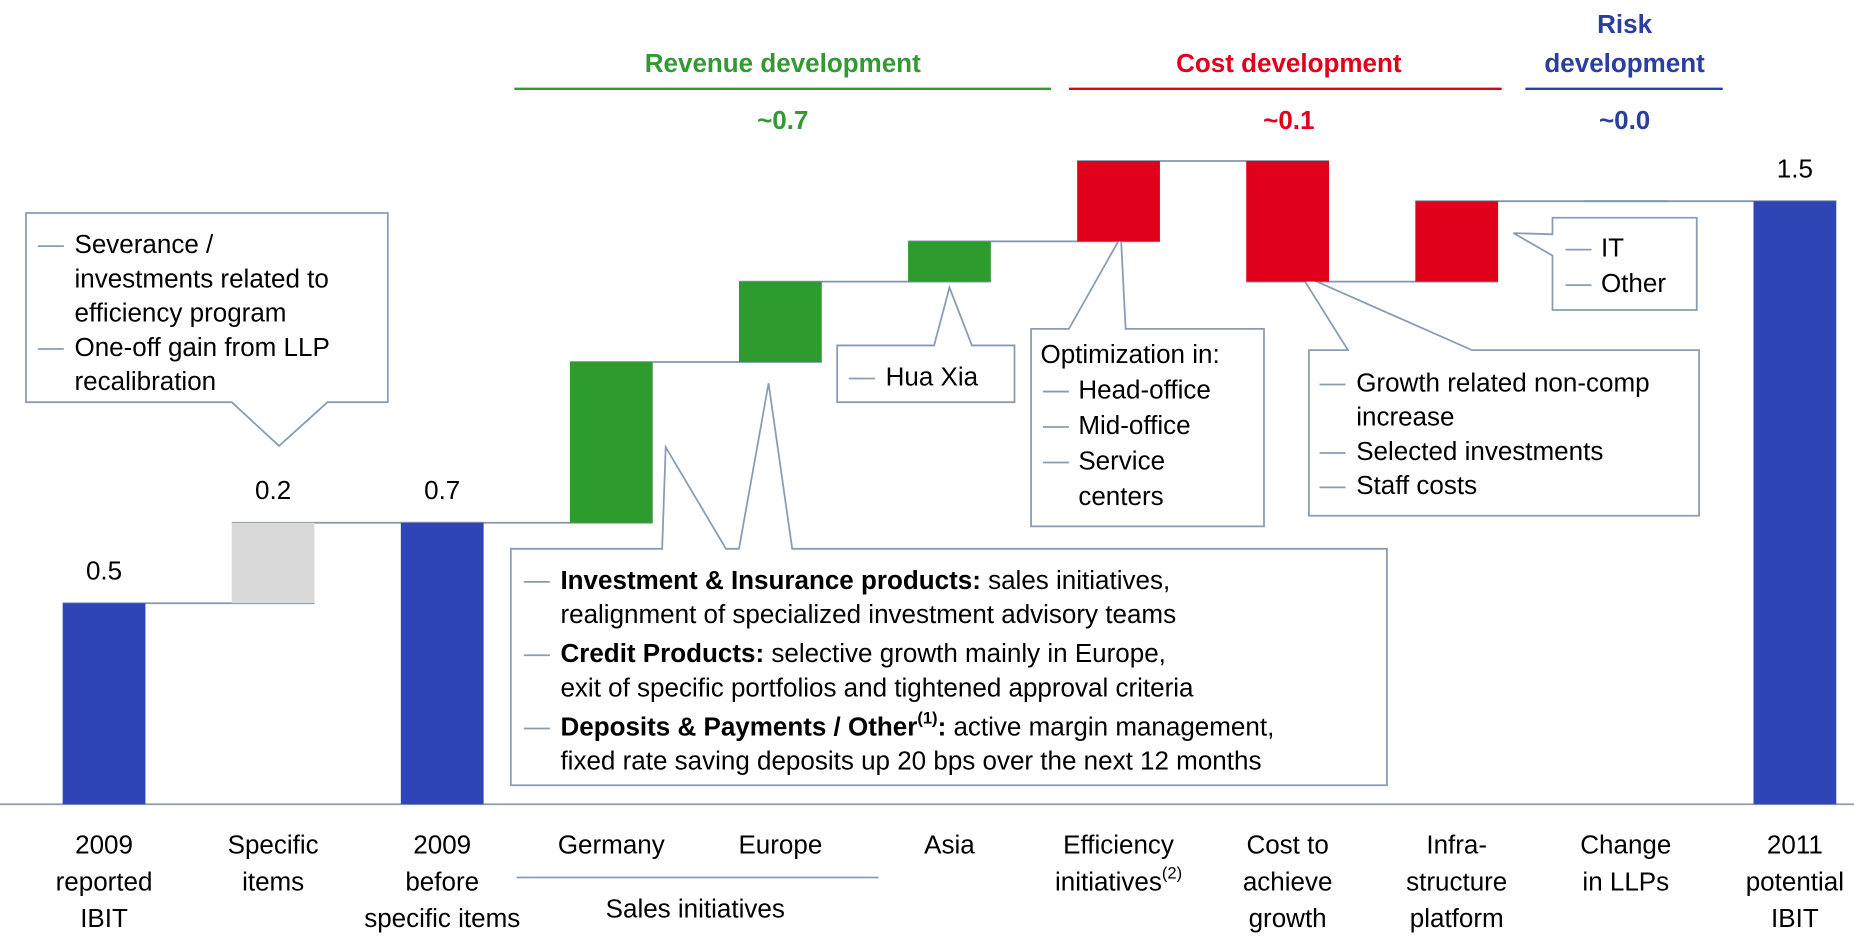 This screenshot has height=938, width=1854. Describe the element at coordinates (1108, 881) in the screenshot. I see `text-run: initiatives` at that location.